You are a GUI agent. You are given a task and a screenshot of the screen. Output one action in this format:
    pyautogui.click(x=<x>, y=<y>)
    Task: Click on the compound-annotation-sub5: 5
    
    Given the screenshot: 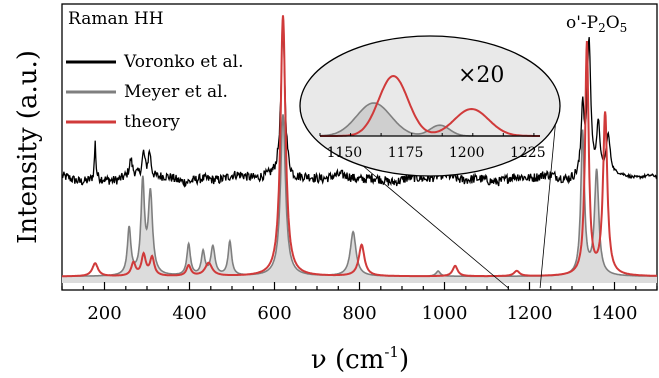 What is the action you would take?
    pyautogui.click(x=624, y=28)
    